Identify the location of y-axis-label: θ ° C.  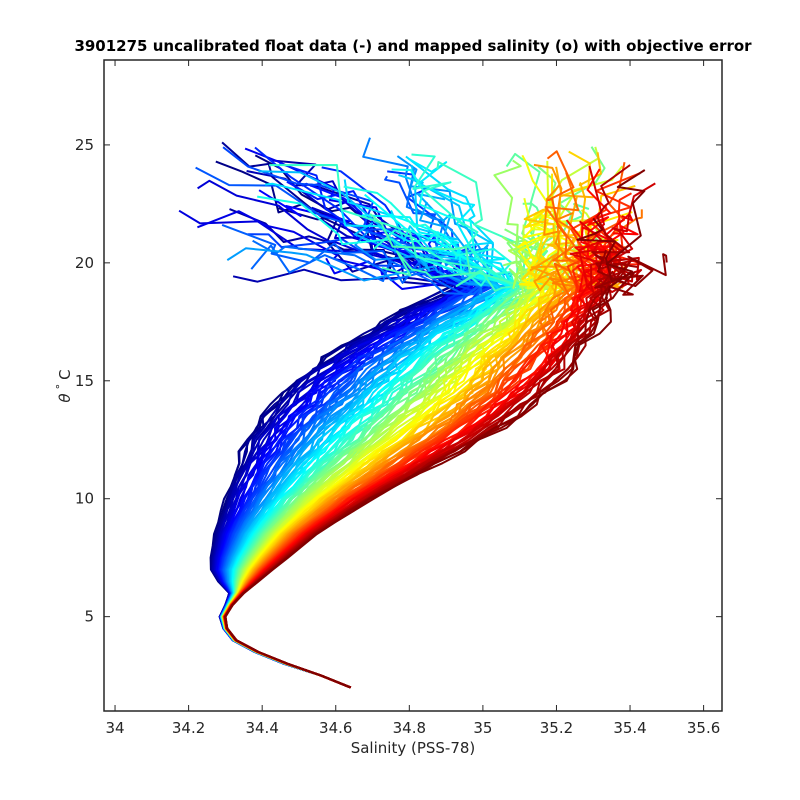
(64, 385).